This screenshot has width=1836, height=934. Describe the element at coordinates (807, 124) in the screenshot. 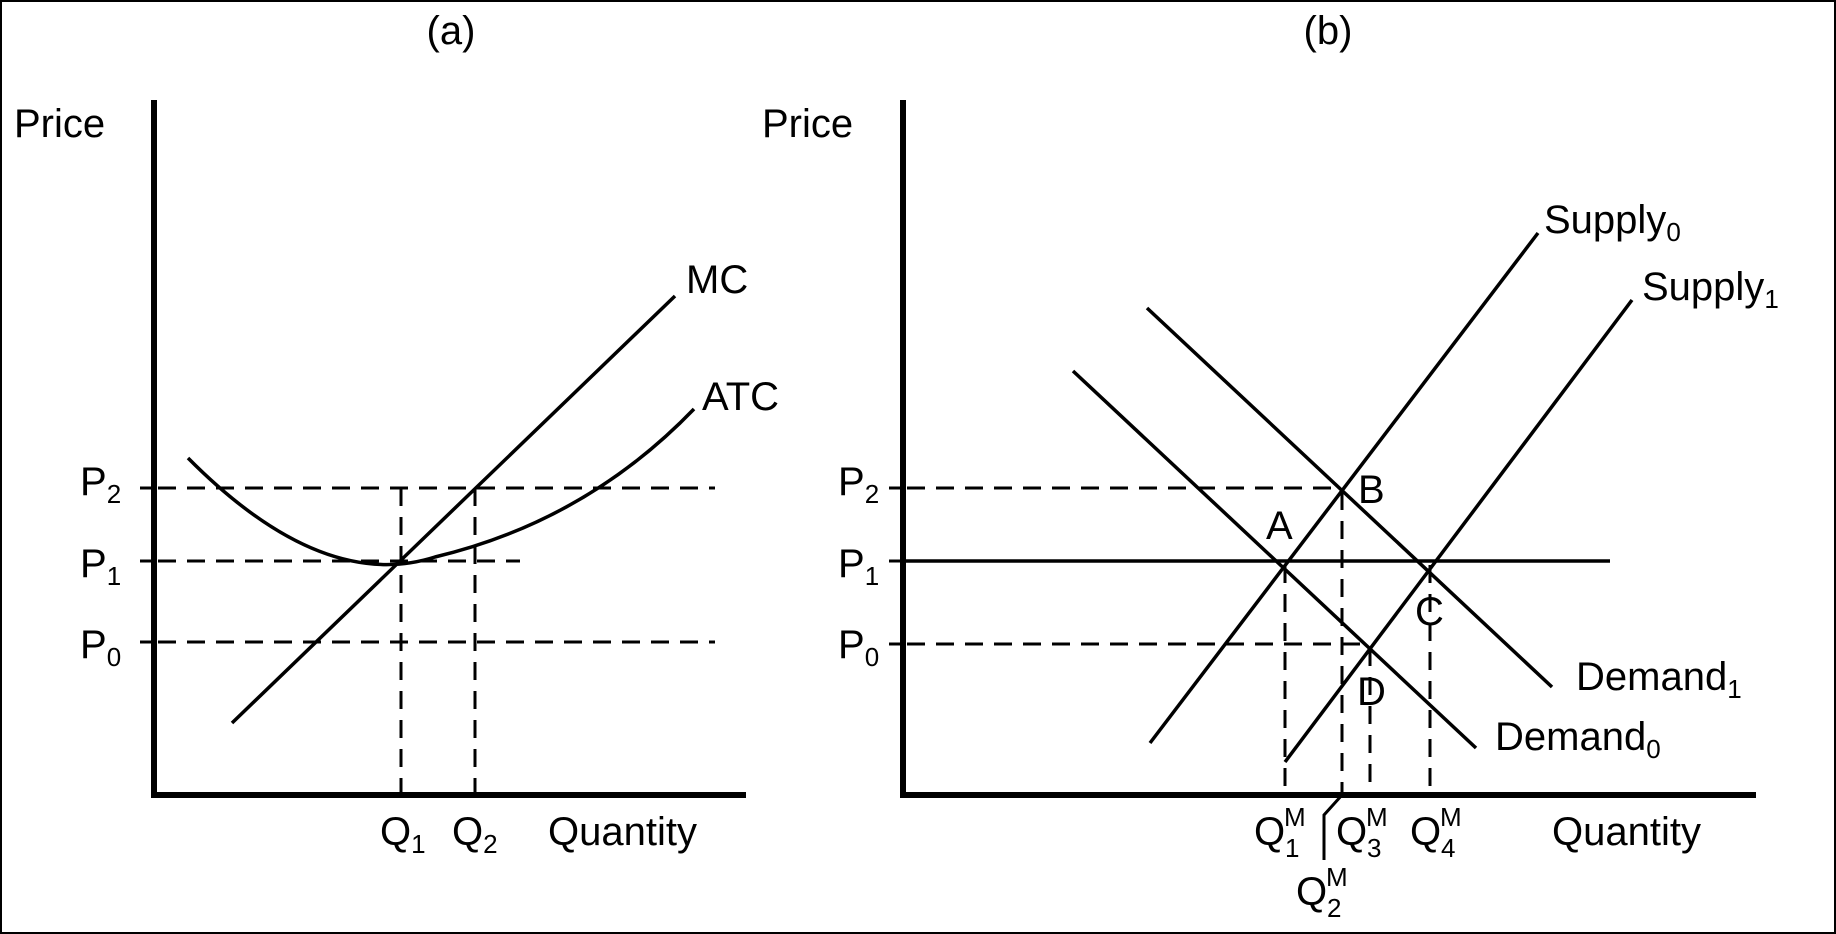

I see `panel-b-y-axis-label: Price` at that location.